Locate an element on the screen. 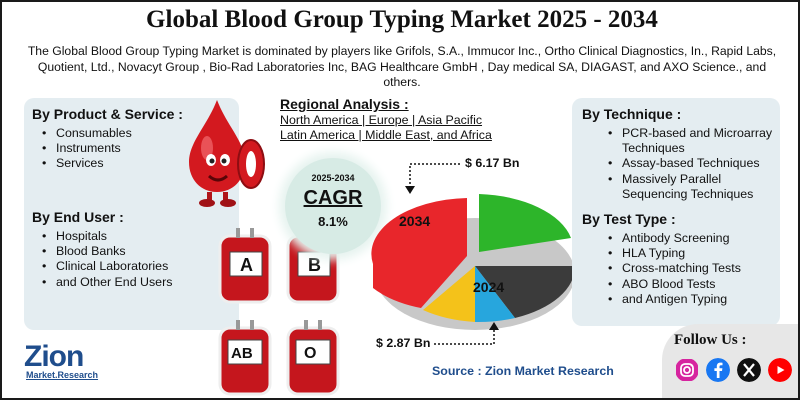 This screenshot has width=800, height=400. list-item: Clinical Laboratories is located at coordinates (106, 266).